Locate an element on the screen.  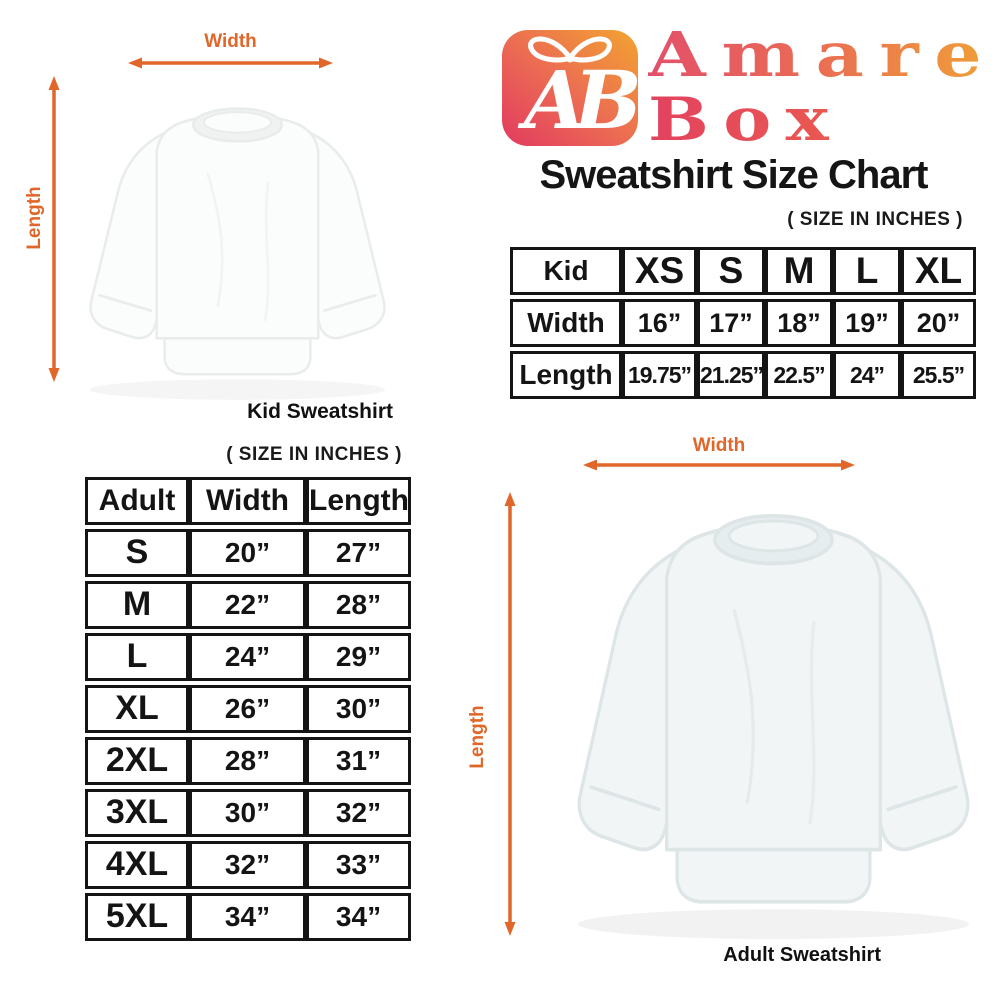
adult-size-table-cell-r0c1: Width is located at coordinates (247, 501).